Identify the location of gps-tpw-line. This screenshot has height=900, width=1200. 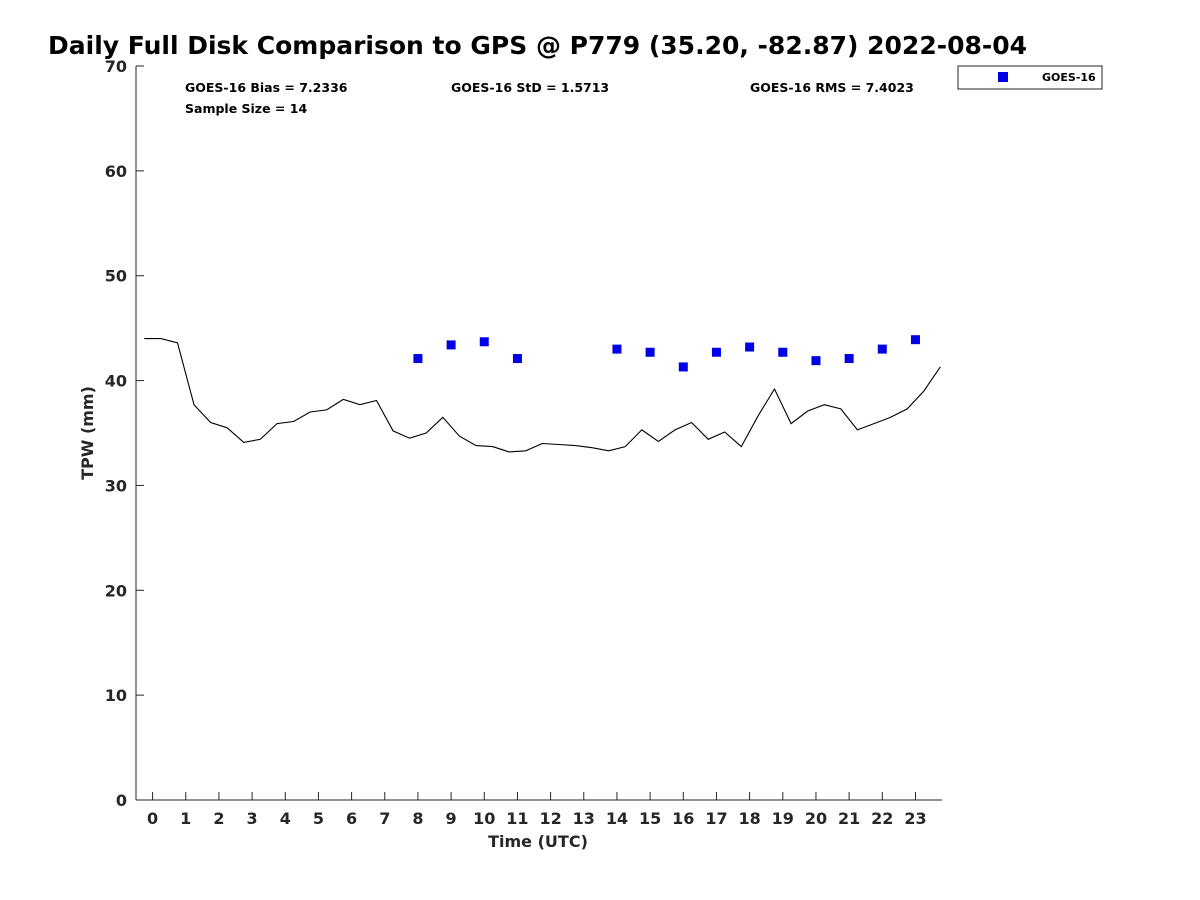
(542, 395).